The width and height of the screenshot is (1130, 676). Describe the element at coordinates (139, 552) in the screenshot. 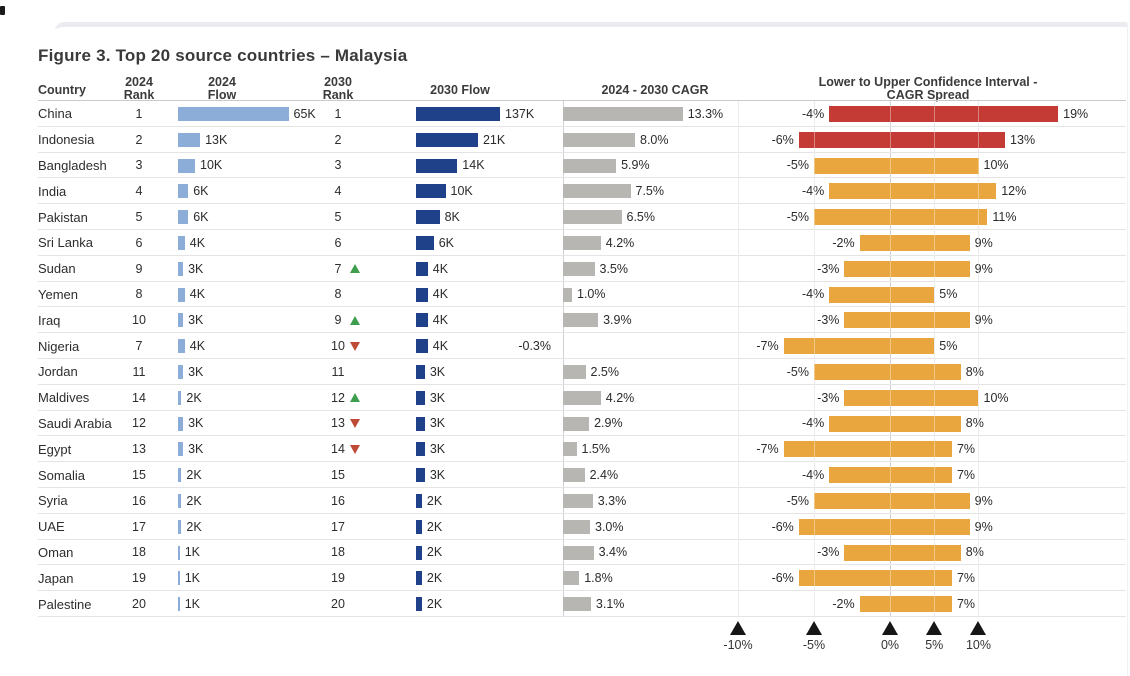

I see `rank-2024-value: 18` at that location.